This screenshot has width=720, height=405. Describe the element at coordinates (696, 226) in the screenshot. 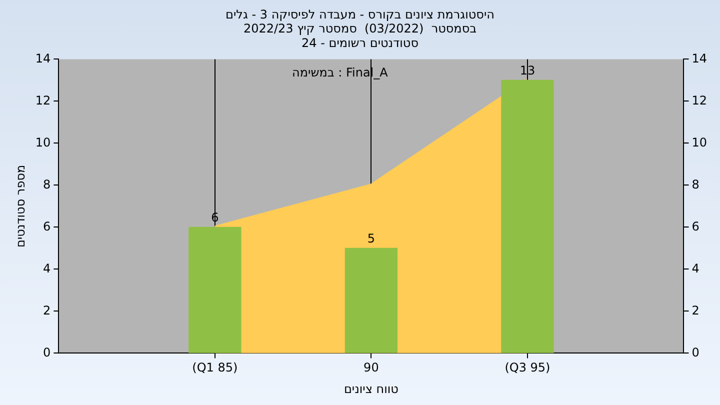

I see `y2-tick-label: 6` at that location.